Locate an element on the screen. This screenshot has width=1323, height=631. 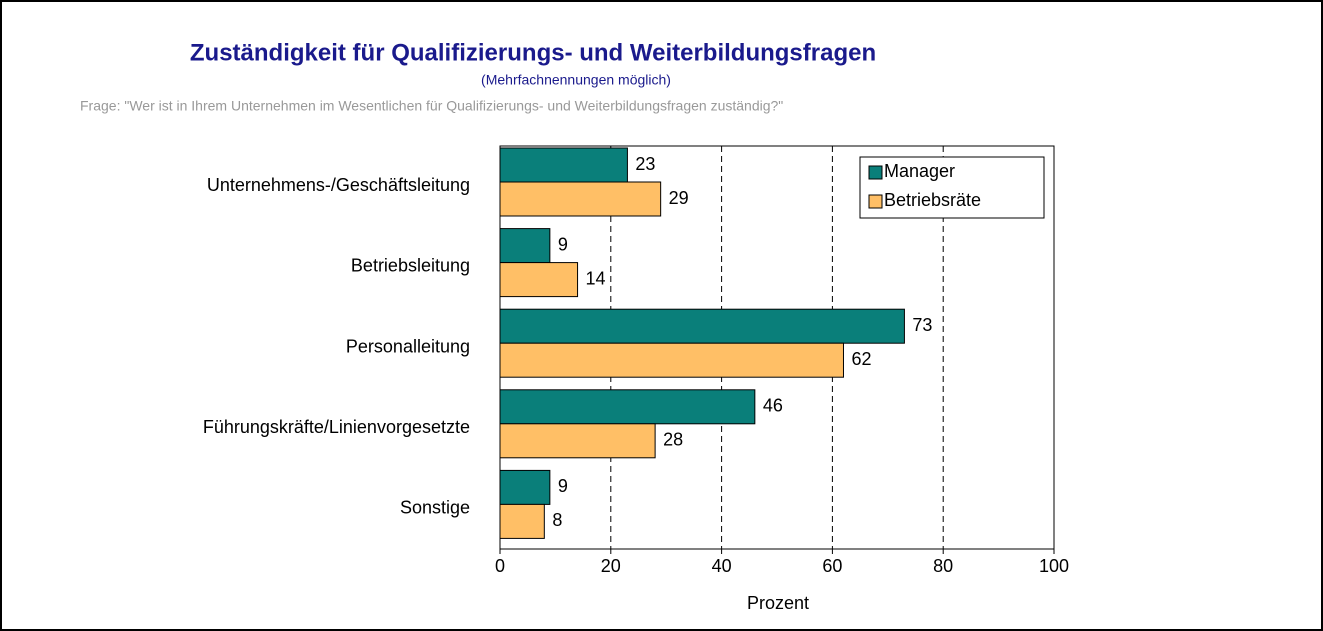
y-tick-label: Führungskräfte/Linienvorgesetzte is located at coordinates (336, 427).